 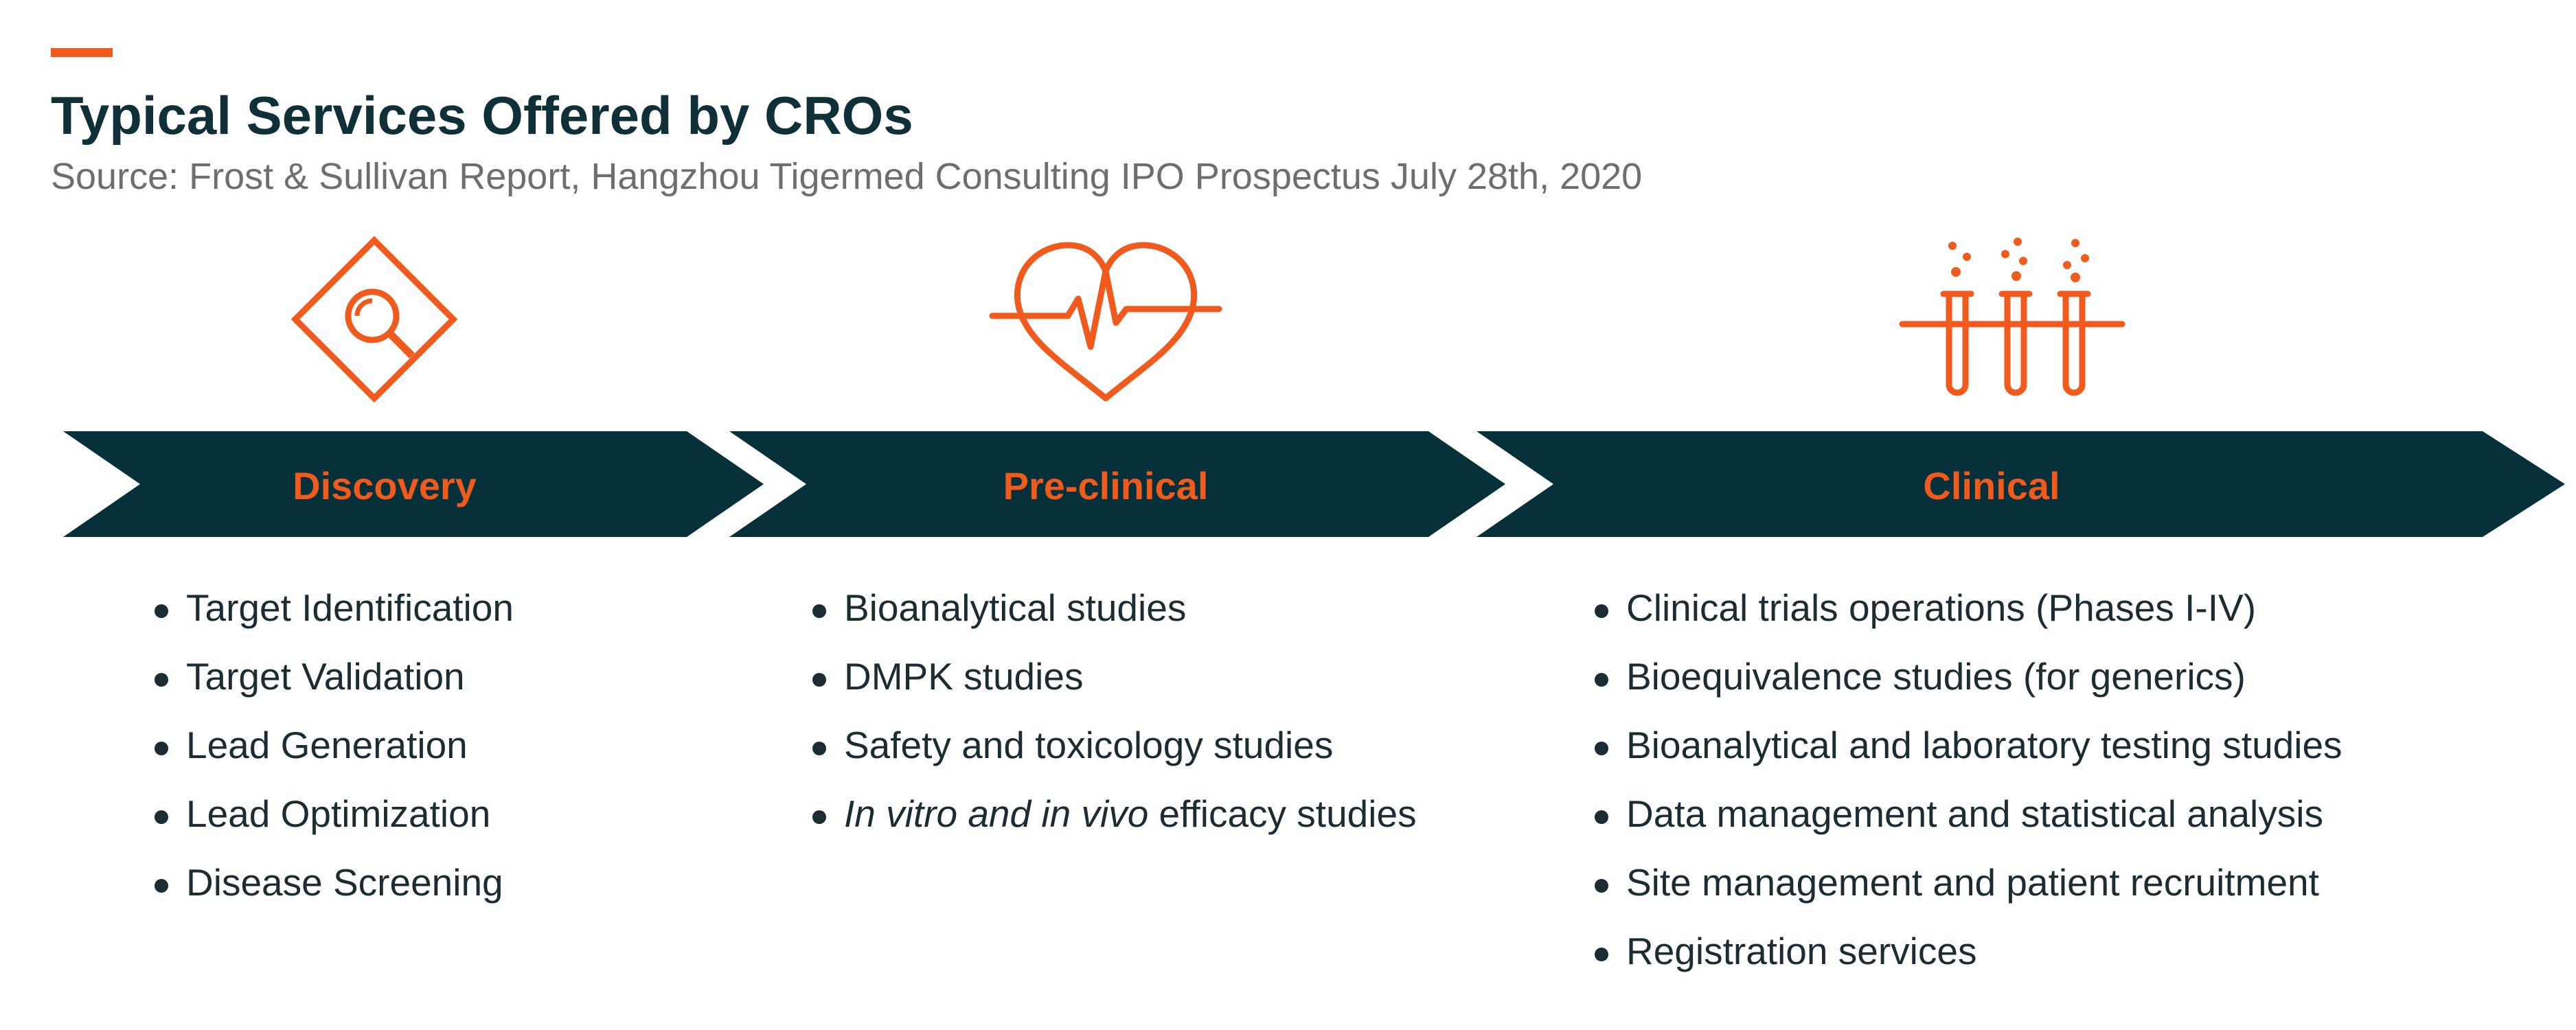 What do you see at coordinates (1105, 322) in the screenshot?
I see `heart-pulse-icon` at bounding box center [1105, 322].